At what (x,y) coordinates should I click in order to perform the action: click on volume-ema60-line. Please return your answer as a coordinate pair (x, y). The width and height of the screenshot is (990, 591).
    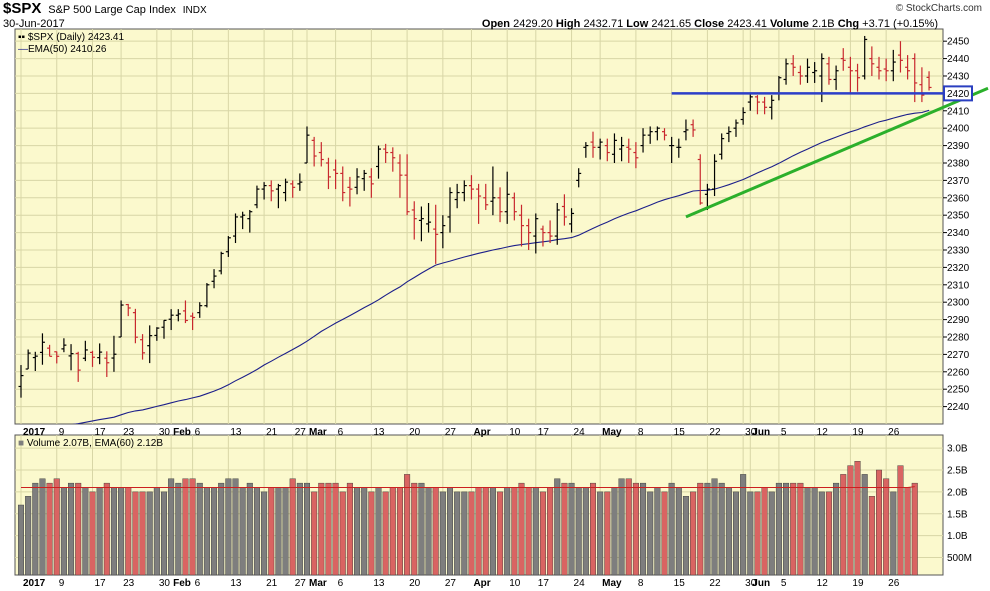
    Looking at the image, I should click on (468, 487).